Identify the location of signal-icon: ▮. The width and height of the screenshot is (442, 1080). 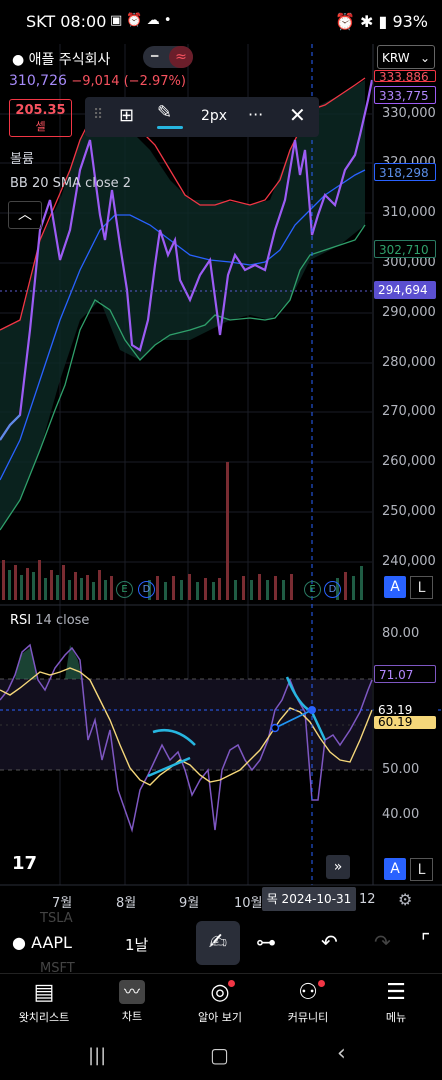
(383, 21).